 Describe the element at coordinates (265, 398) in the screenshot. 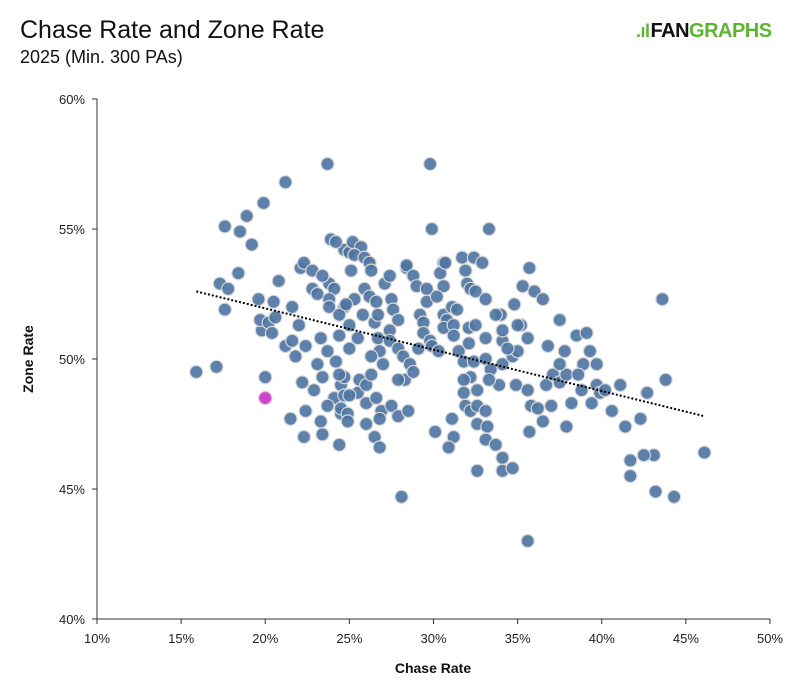

I see `highlighted-data-point` at that location.